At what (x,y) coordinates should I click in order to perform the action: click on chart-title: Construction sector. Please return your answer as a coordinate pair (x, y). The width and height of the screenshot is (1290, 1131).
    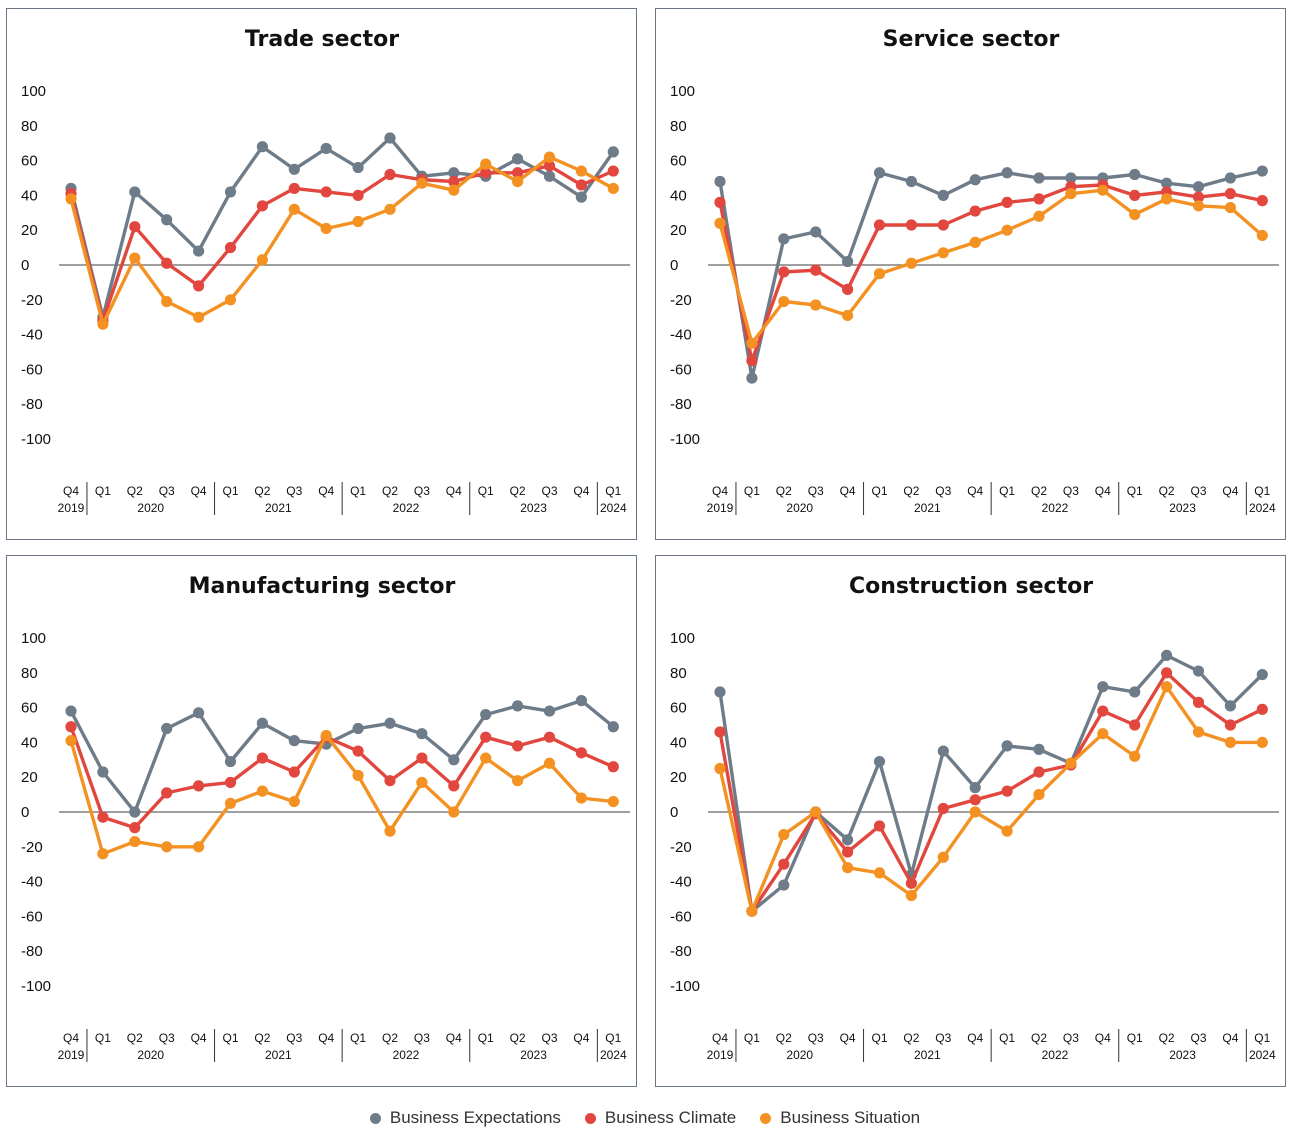
    Looking at the image, I should click on (971, 586).